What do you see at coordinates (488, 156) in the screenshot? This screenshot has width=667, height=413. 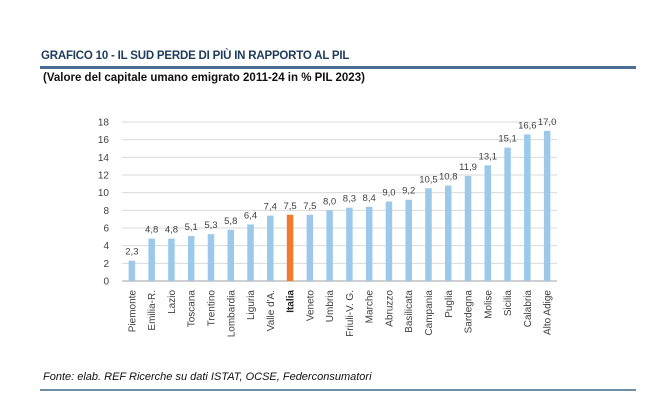 I see `data-label: 13,1` at bounding box center [488, 156].